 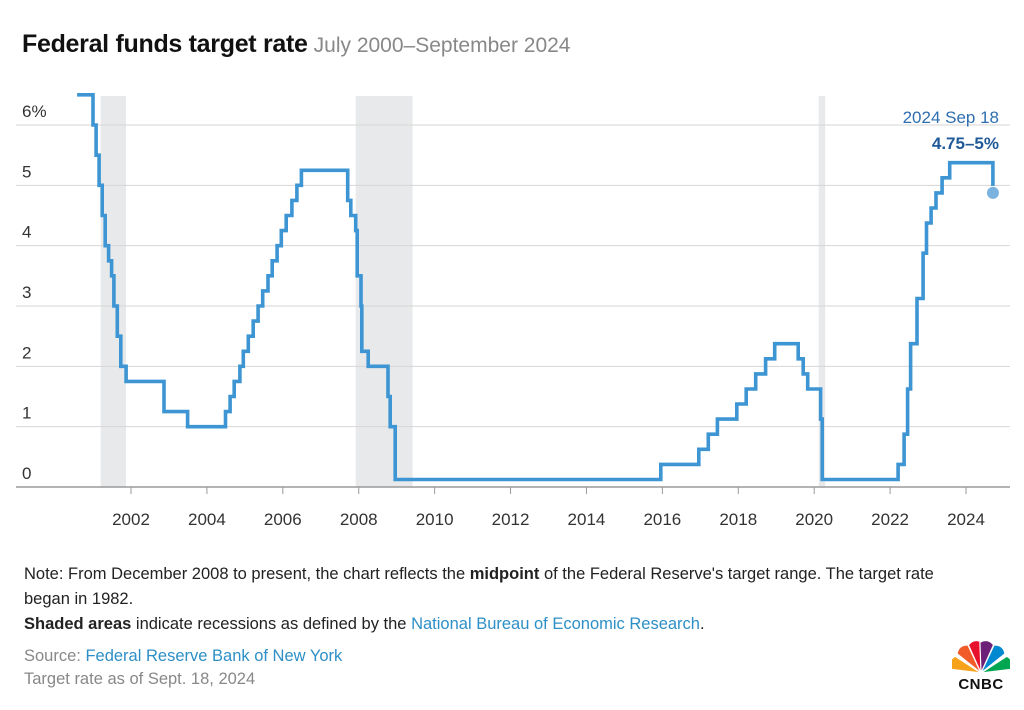 What do you see at coordinates (814, 519) in the screenshot?
I see `x-tick-label: 2020` at bounding box center [814, 519].